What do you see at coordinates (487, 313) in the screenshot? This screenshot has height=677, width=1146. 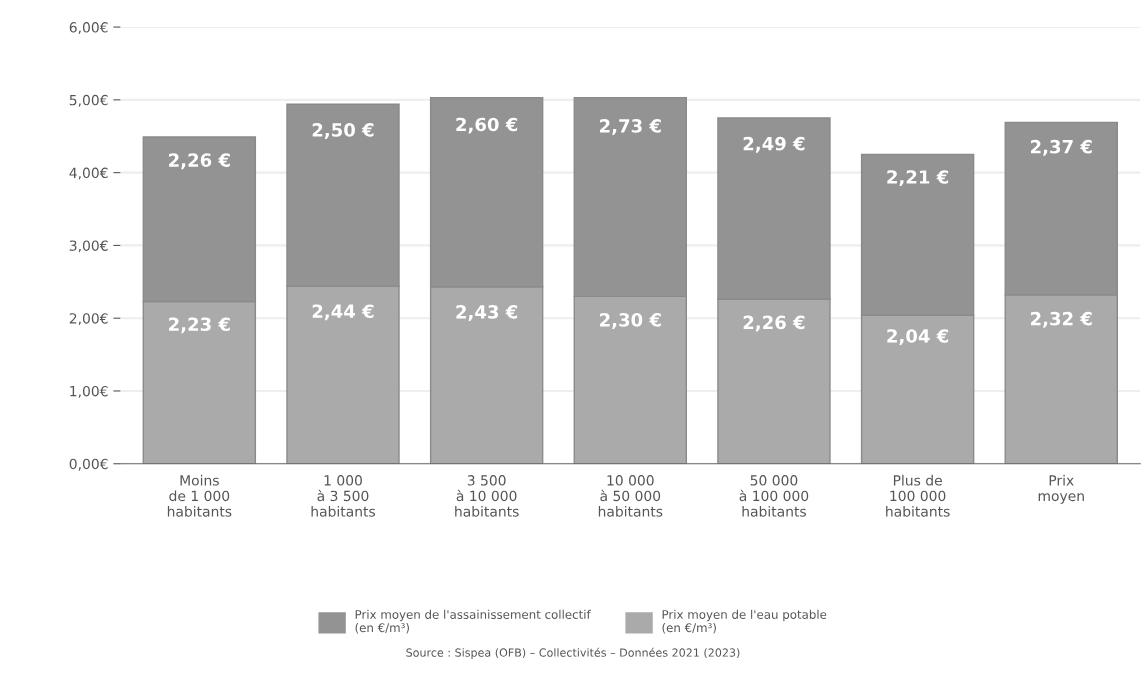 I see `data-label: 2,43 €` at bounding box center [487, 313].